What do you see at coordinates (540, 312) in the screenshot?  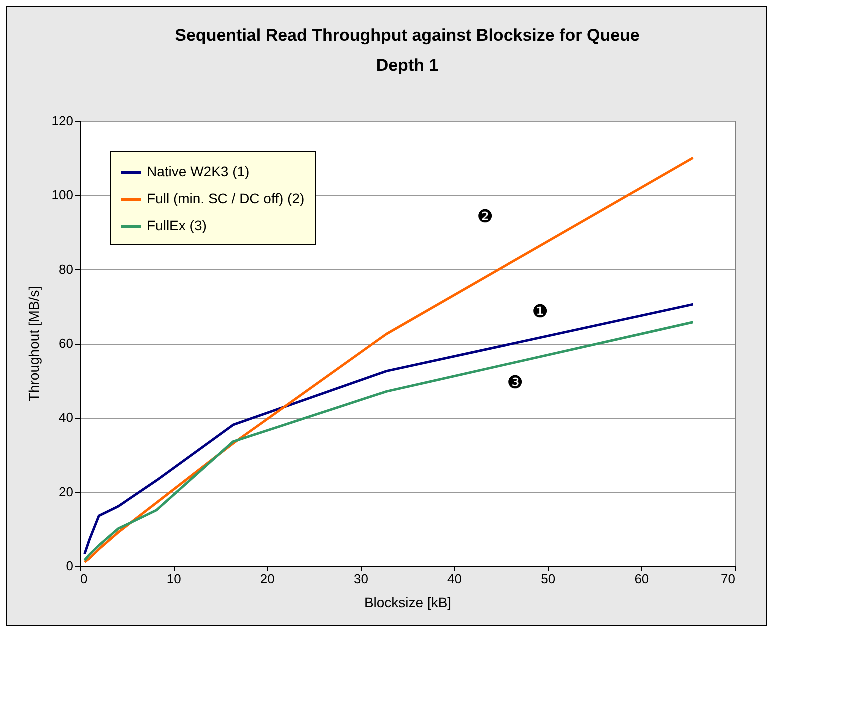 I see `annotation: ❶` at bounding box center [540, 312].